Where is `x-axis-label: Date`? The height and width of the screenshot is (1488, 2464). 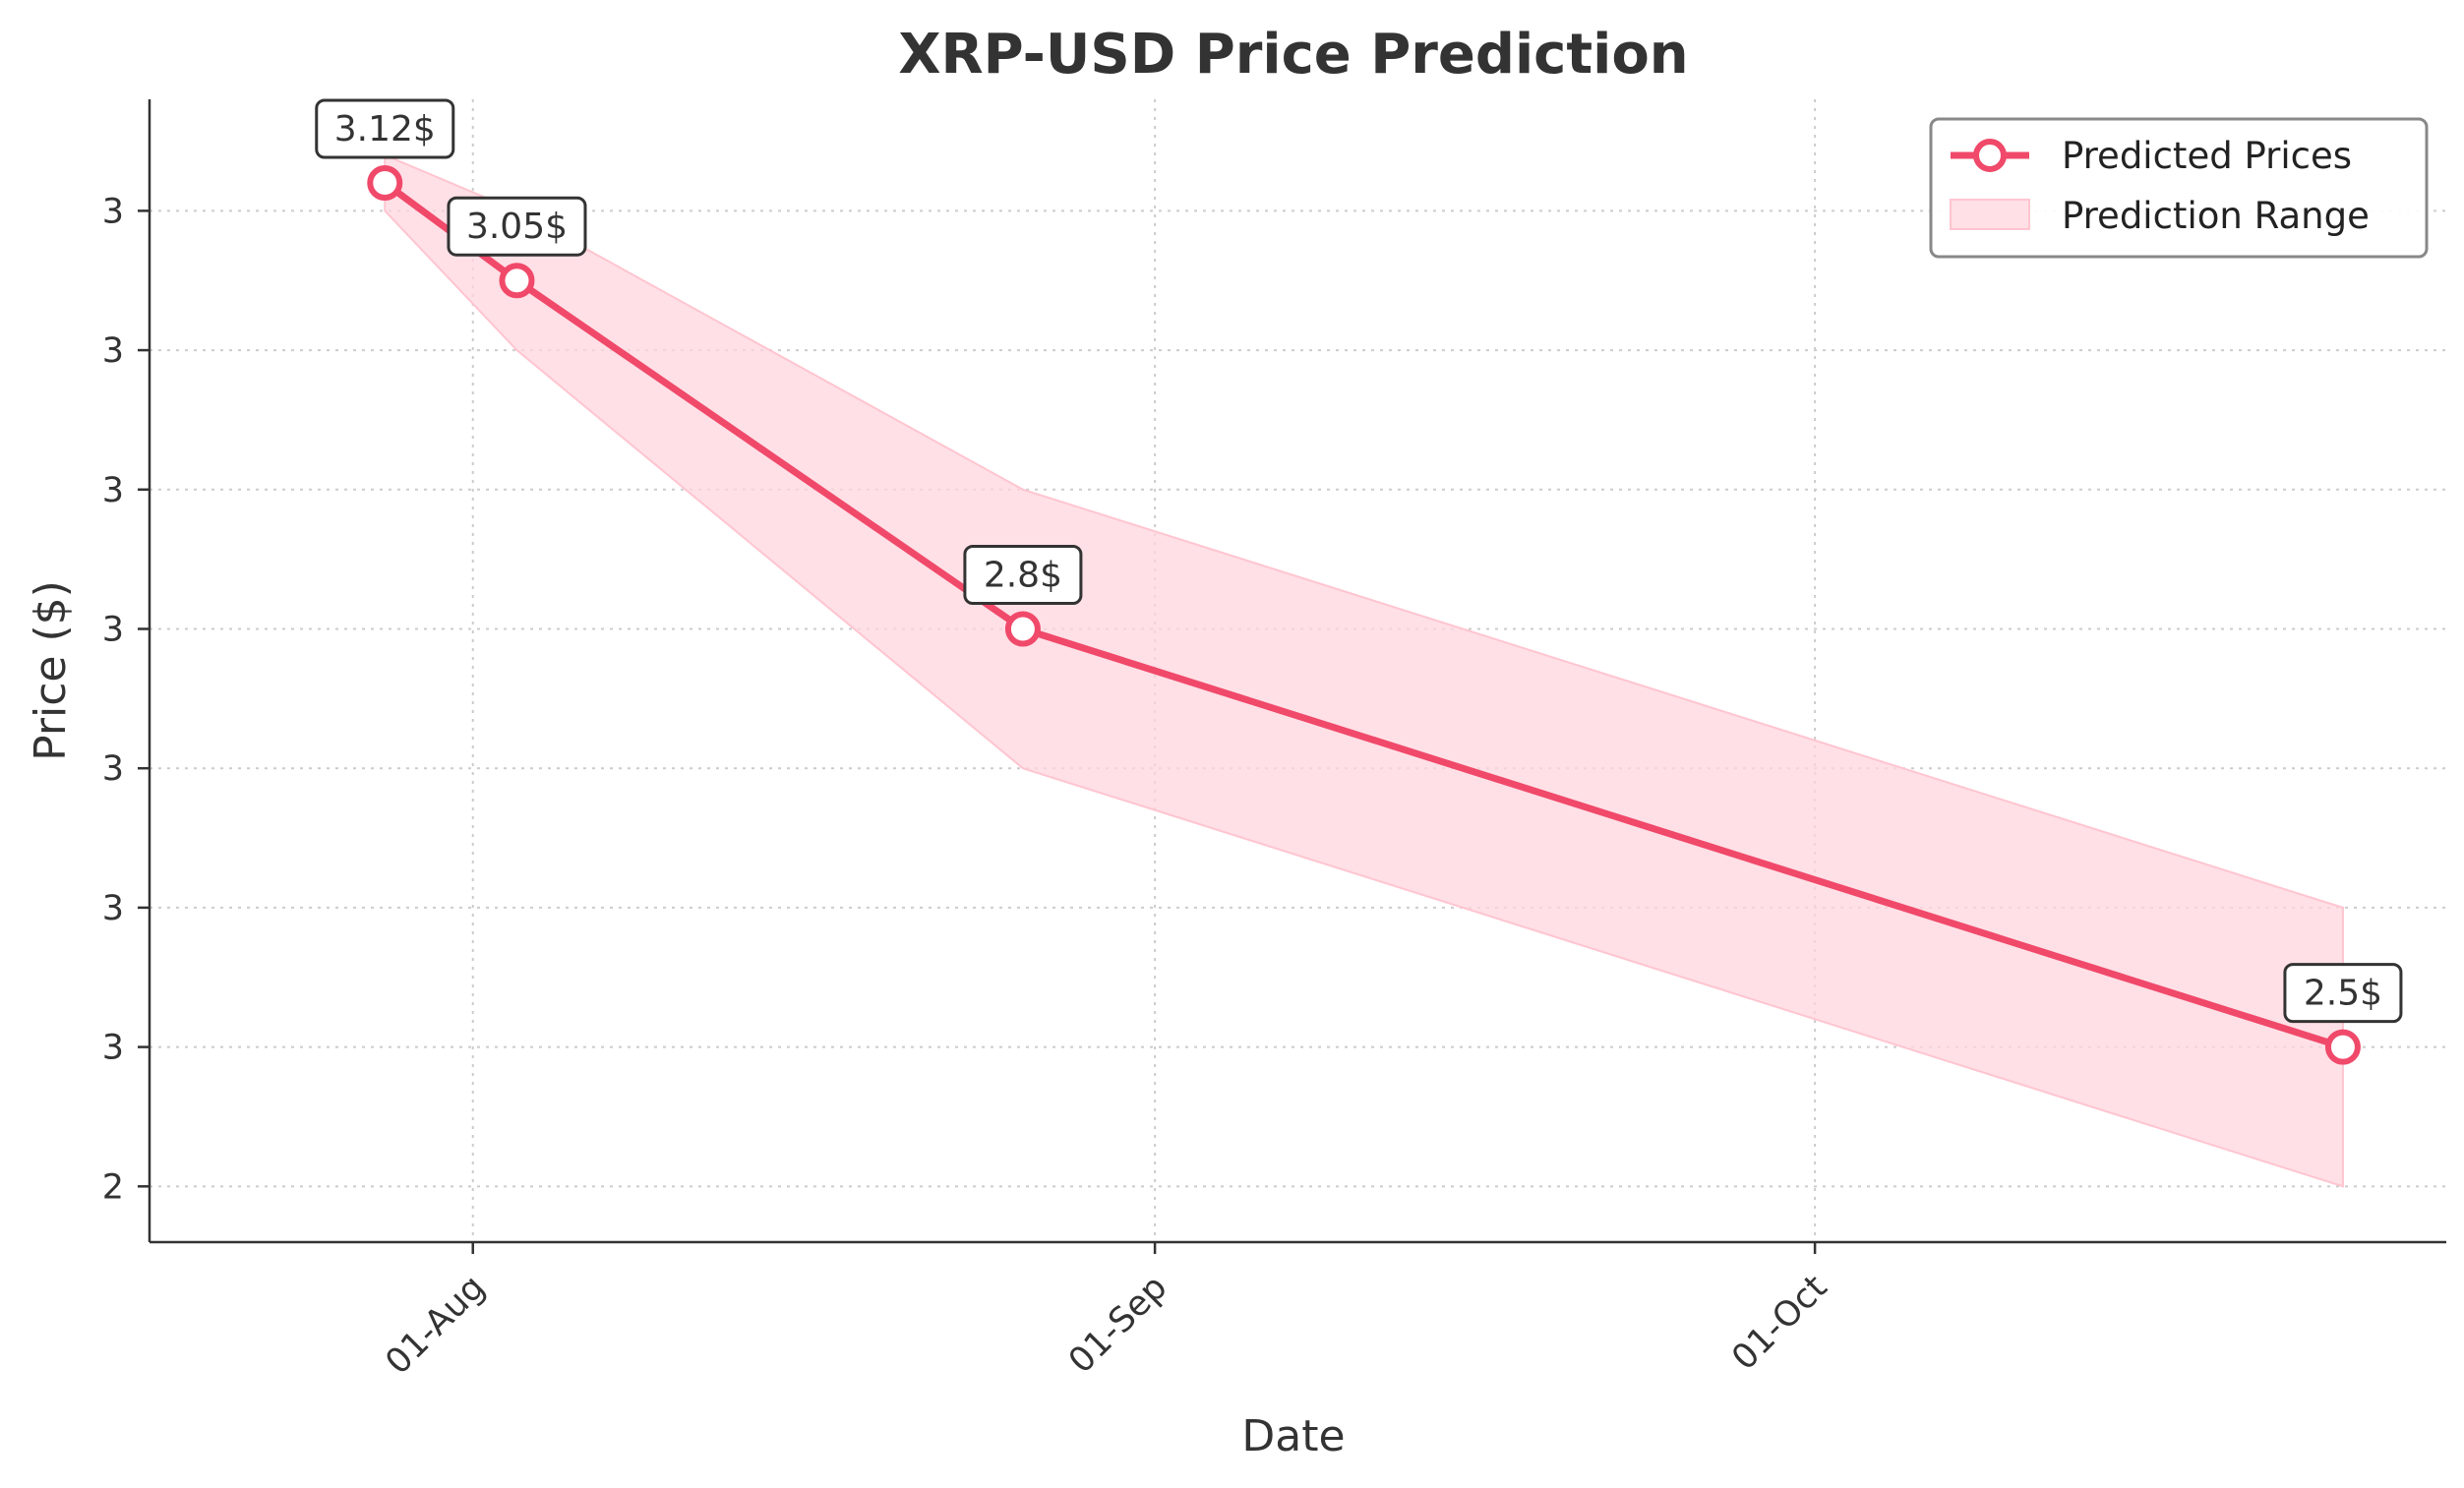
x-axis-label: Date is located at coordinates (1293, 1436).